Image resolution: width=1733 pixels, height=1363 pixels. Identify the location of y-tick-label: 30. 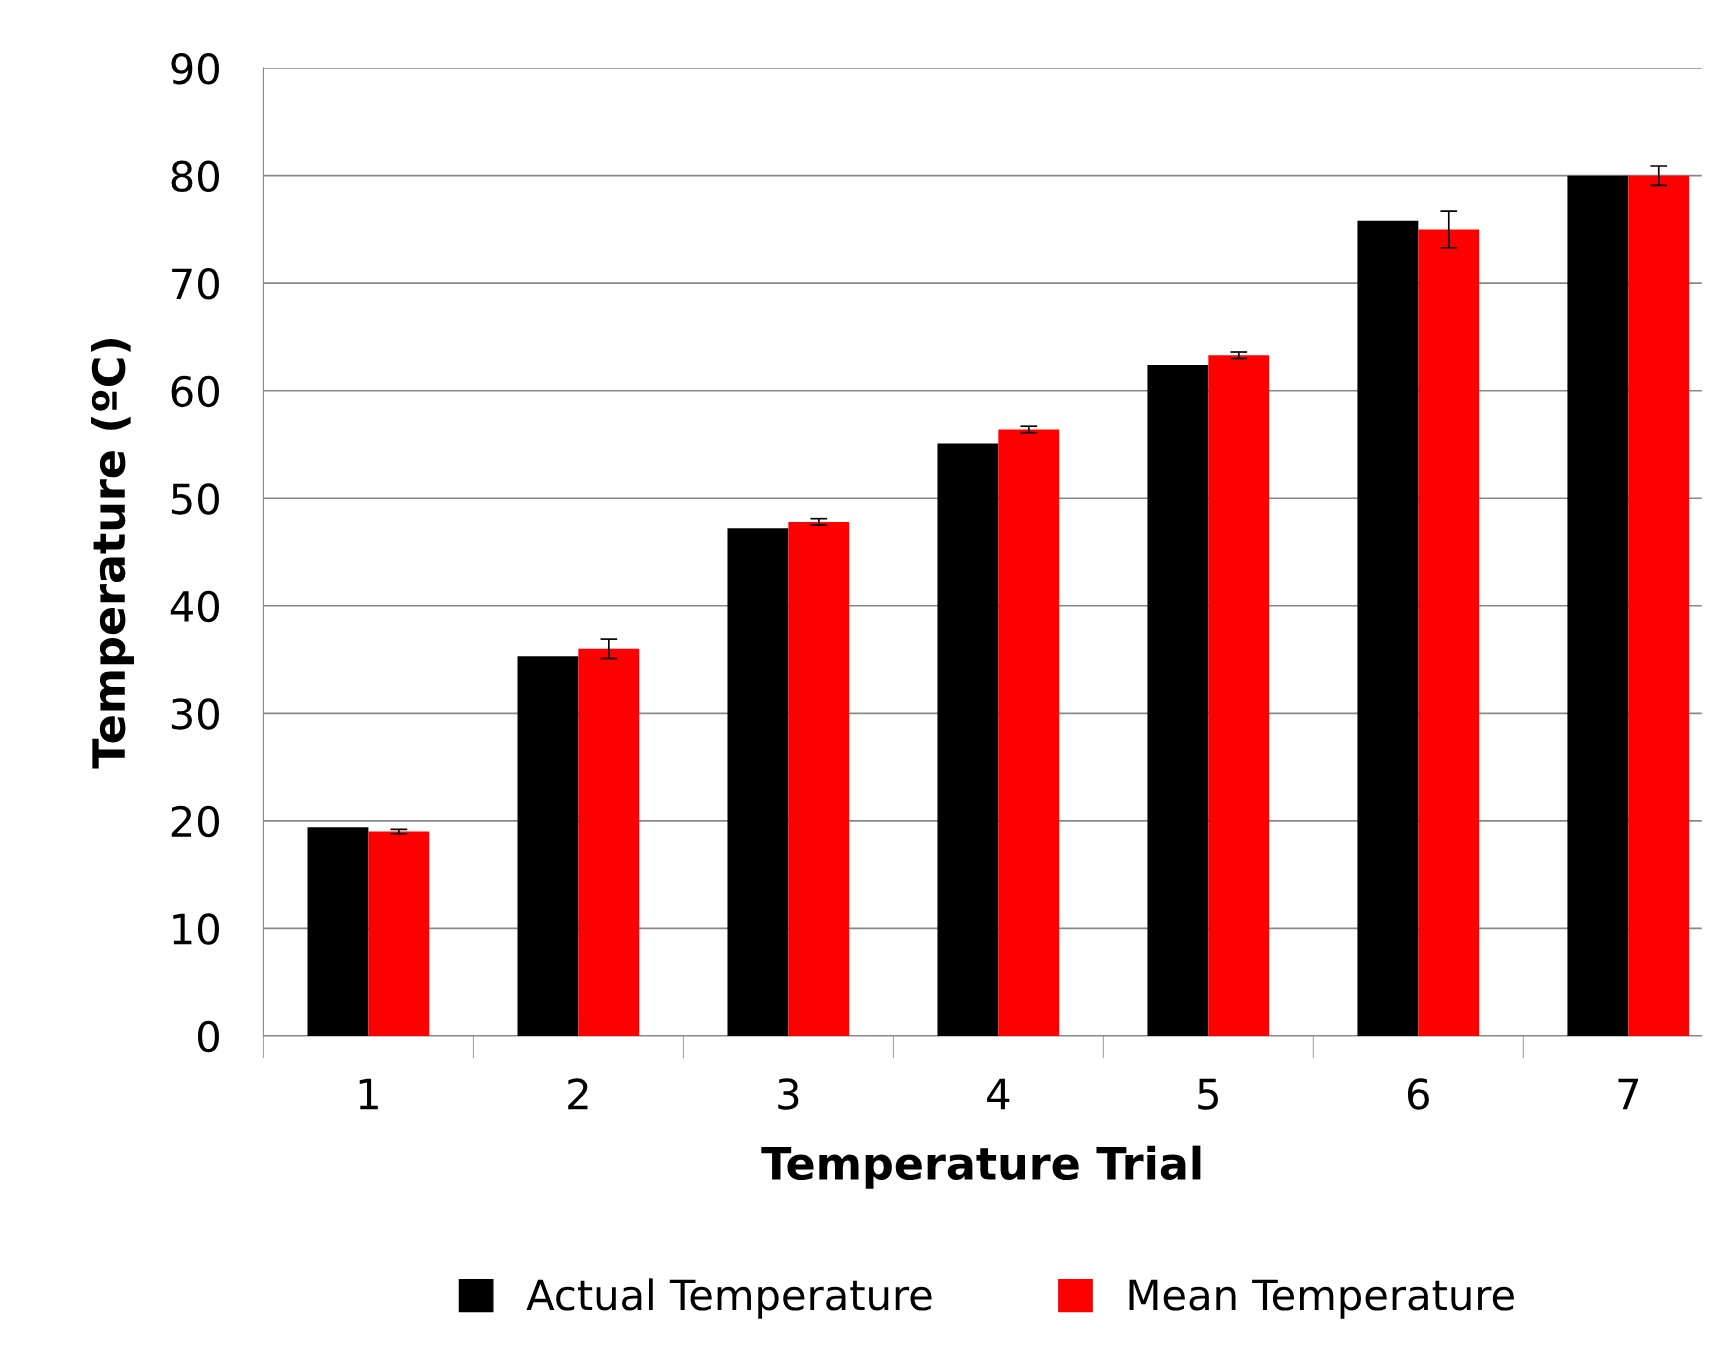
(195, 714).